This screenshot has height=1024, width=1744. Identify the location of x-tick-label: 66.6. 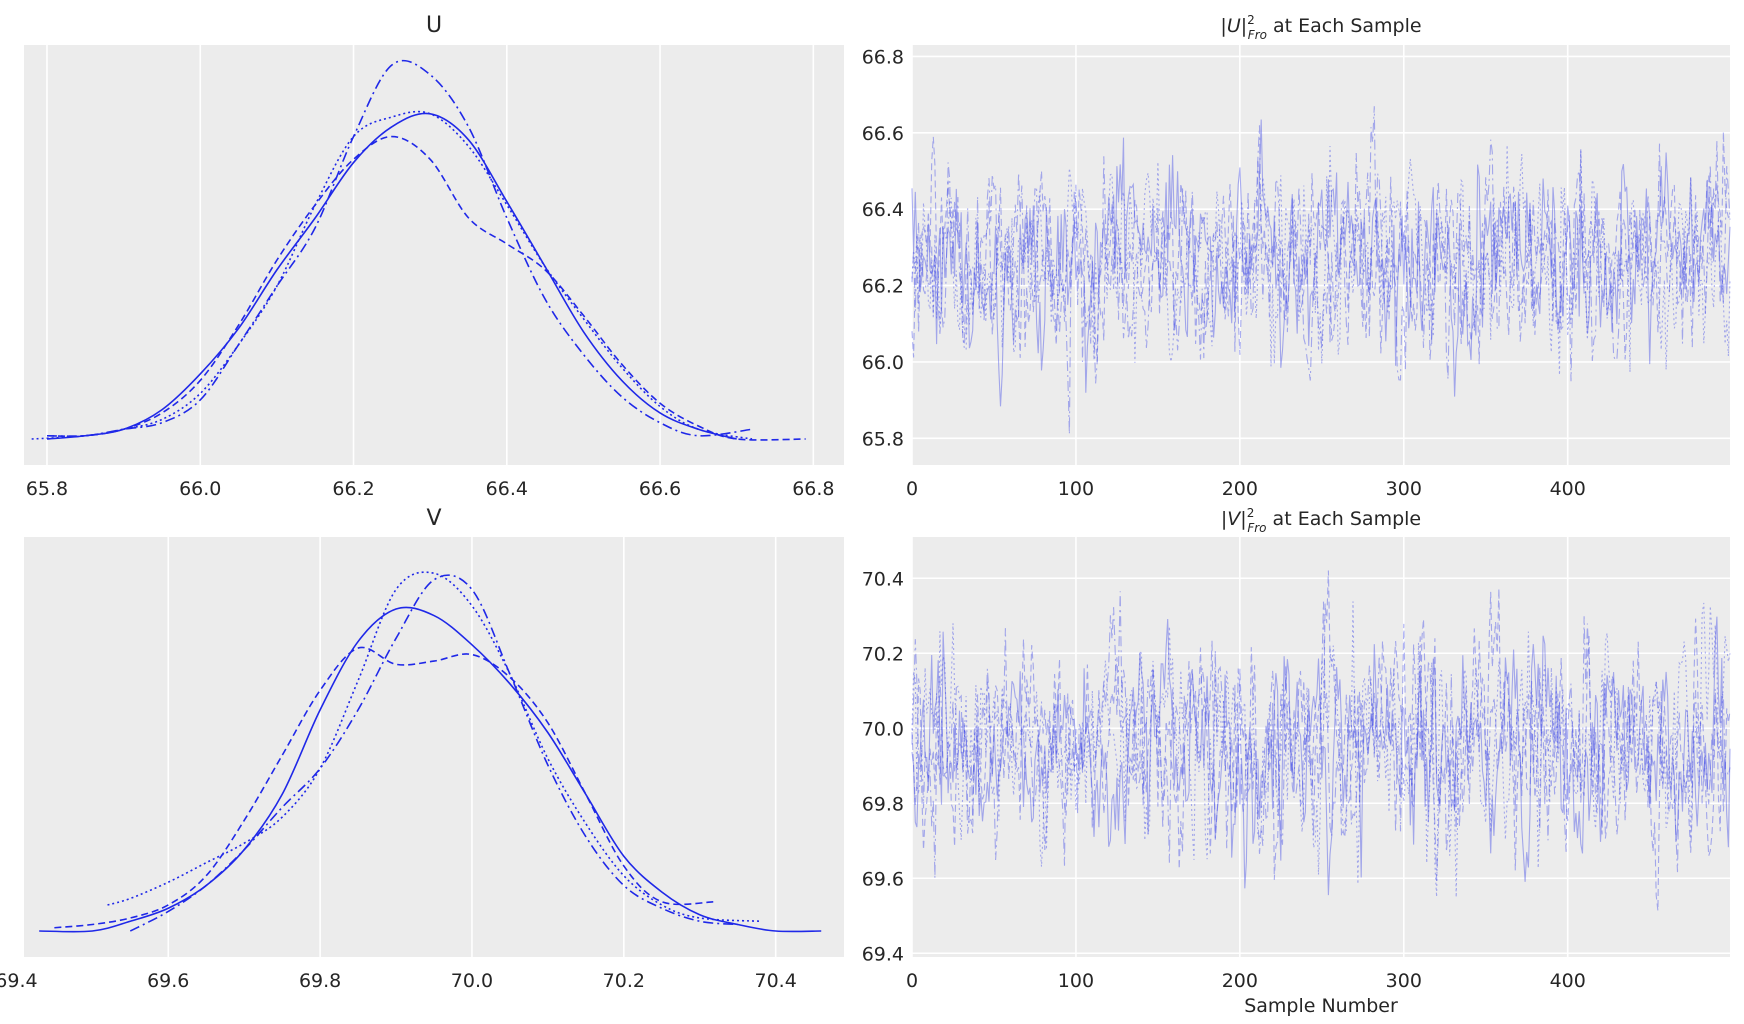
(660, 489).